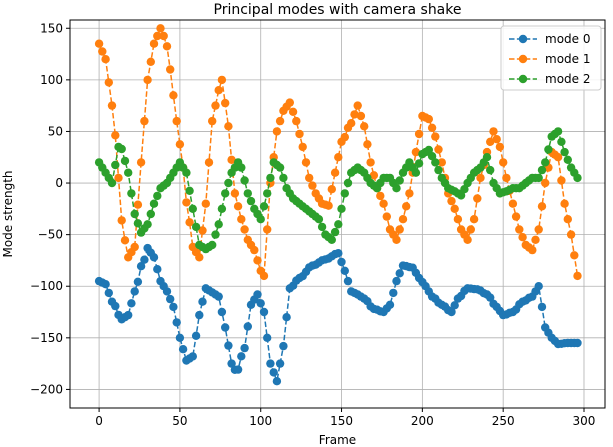 Image resolution: width=613 pixels, height=447 pixels. What do you see at coordinates (8, 213) in the screenshot?
I see `y-axis-label: Mode strength` at bounding box center [8, 213].